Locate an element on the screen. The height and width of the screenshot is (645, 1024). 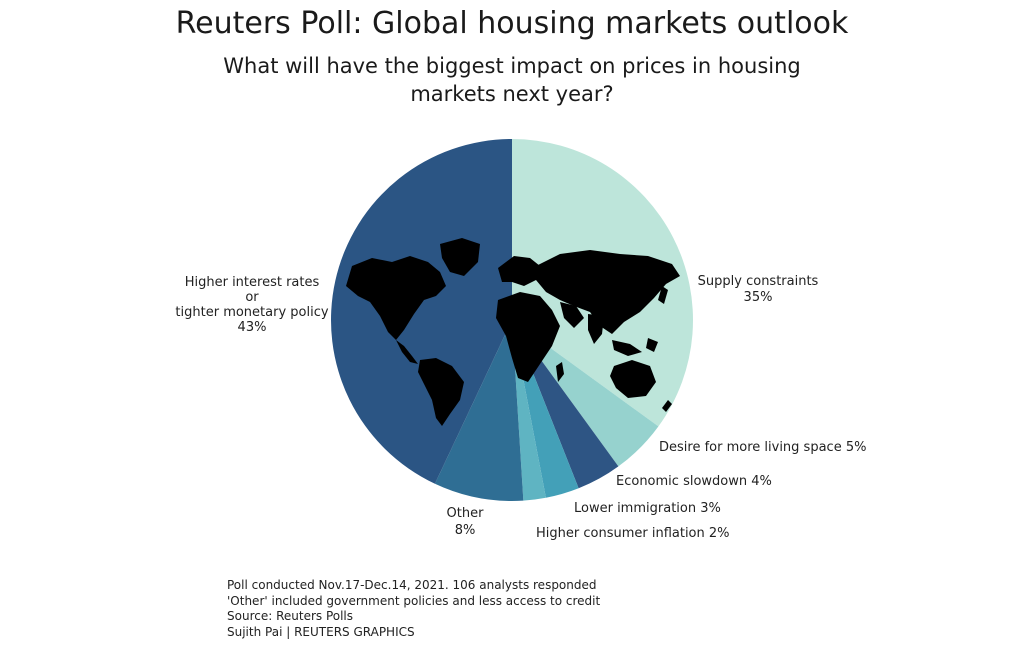
slice-label: Other 8% is located at coordinates (466, 522).